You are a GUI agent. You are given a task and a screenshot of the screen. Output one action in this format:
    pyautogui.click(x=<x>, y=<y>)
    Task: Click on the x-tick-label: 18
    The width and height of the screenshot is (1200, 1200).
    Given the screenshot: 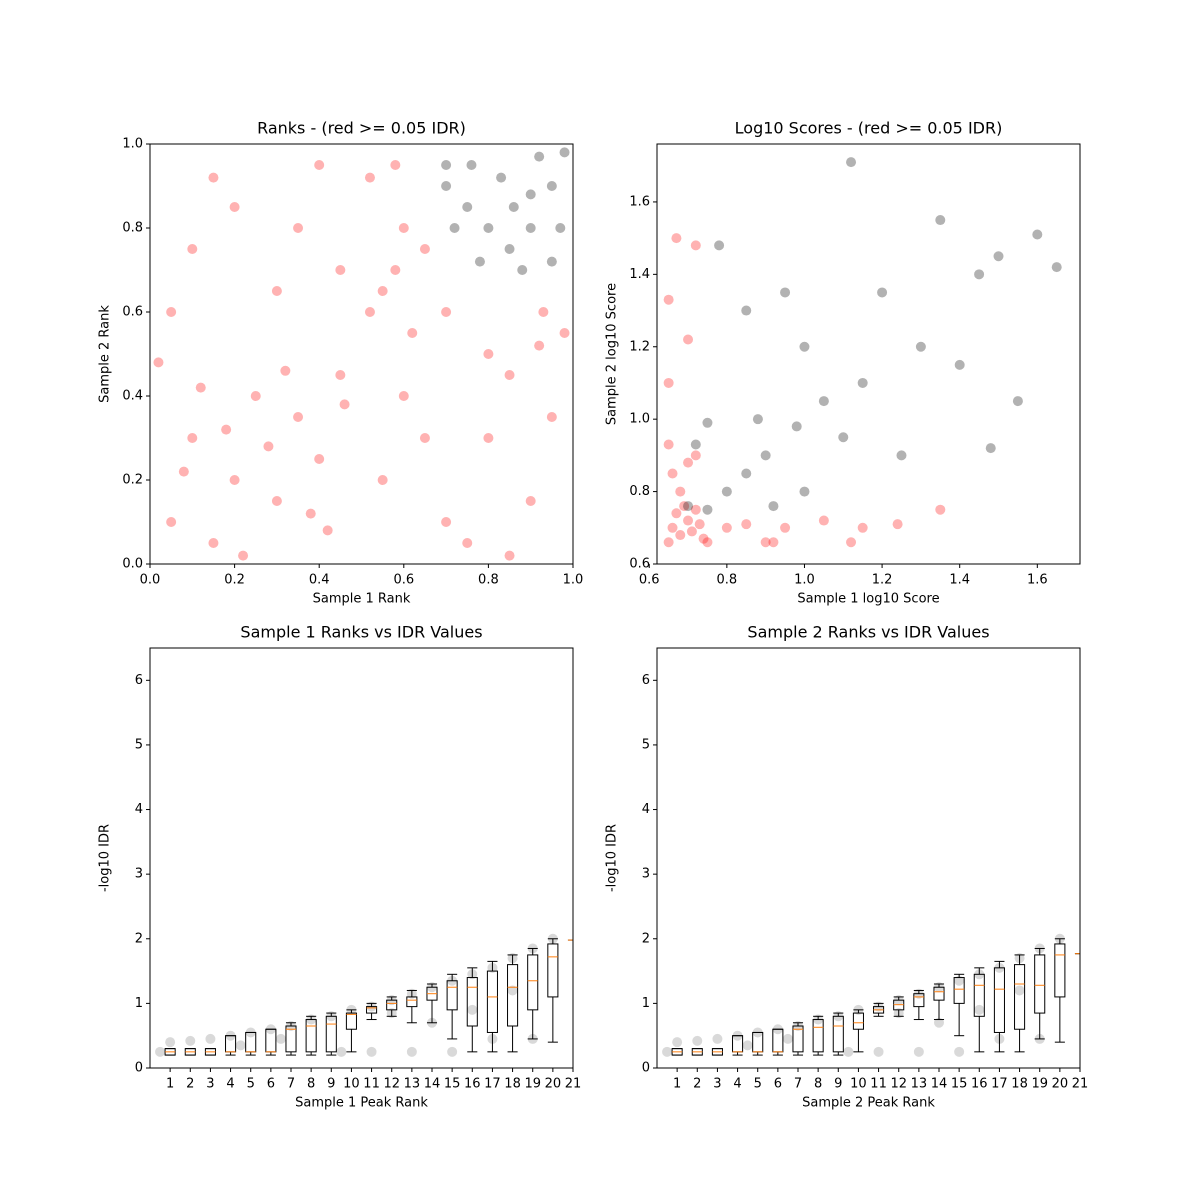 What is the action you would take?
    pyautogui.click(x=1019, y=1084)
    